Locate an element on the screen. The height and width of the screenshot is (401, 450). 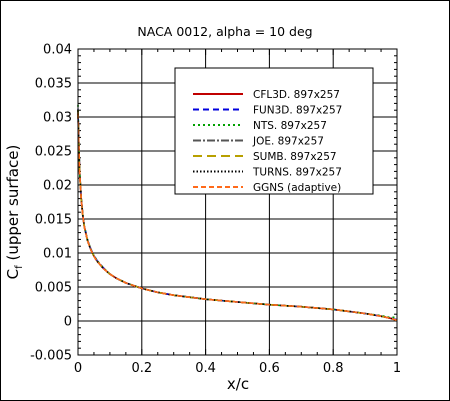
y-tick-label: 0.02 is located at coordinates (57, 186).